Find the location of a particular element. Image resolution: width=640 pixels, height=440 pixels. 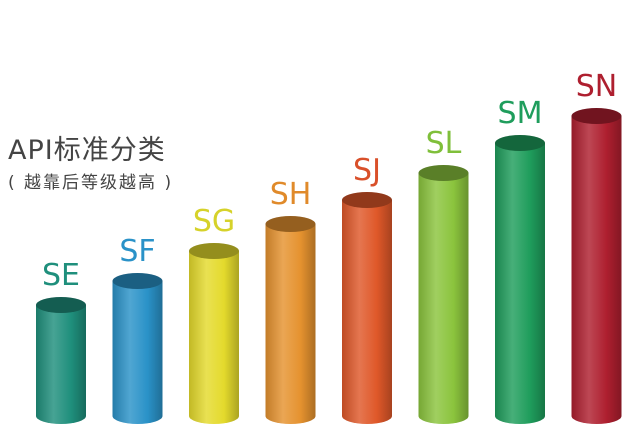

bar-label: SE is located at coordinates (61, 275).